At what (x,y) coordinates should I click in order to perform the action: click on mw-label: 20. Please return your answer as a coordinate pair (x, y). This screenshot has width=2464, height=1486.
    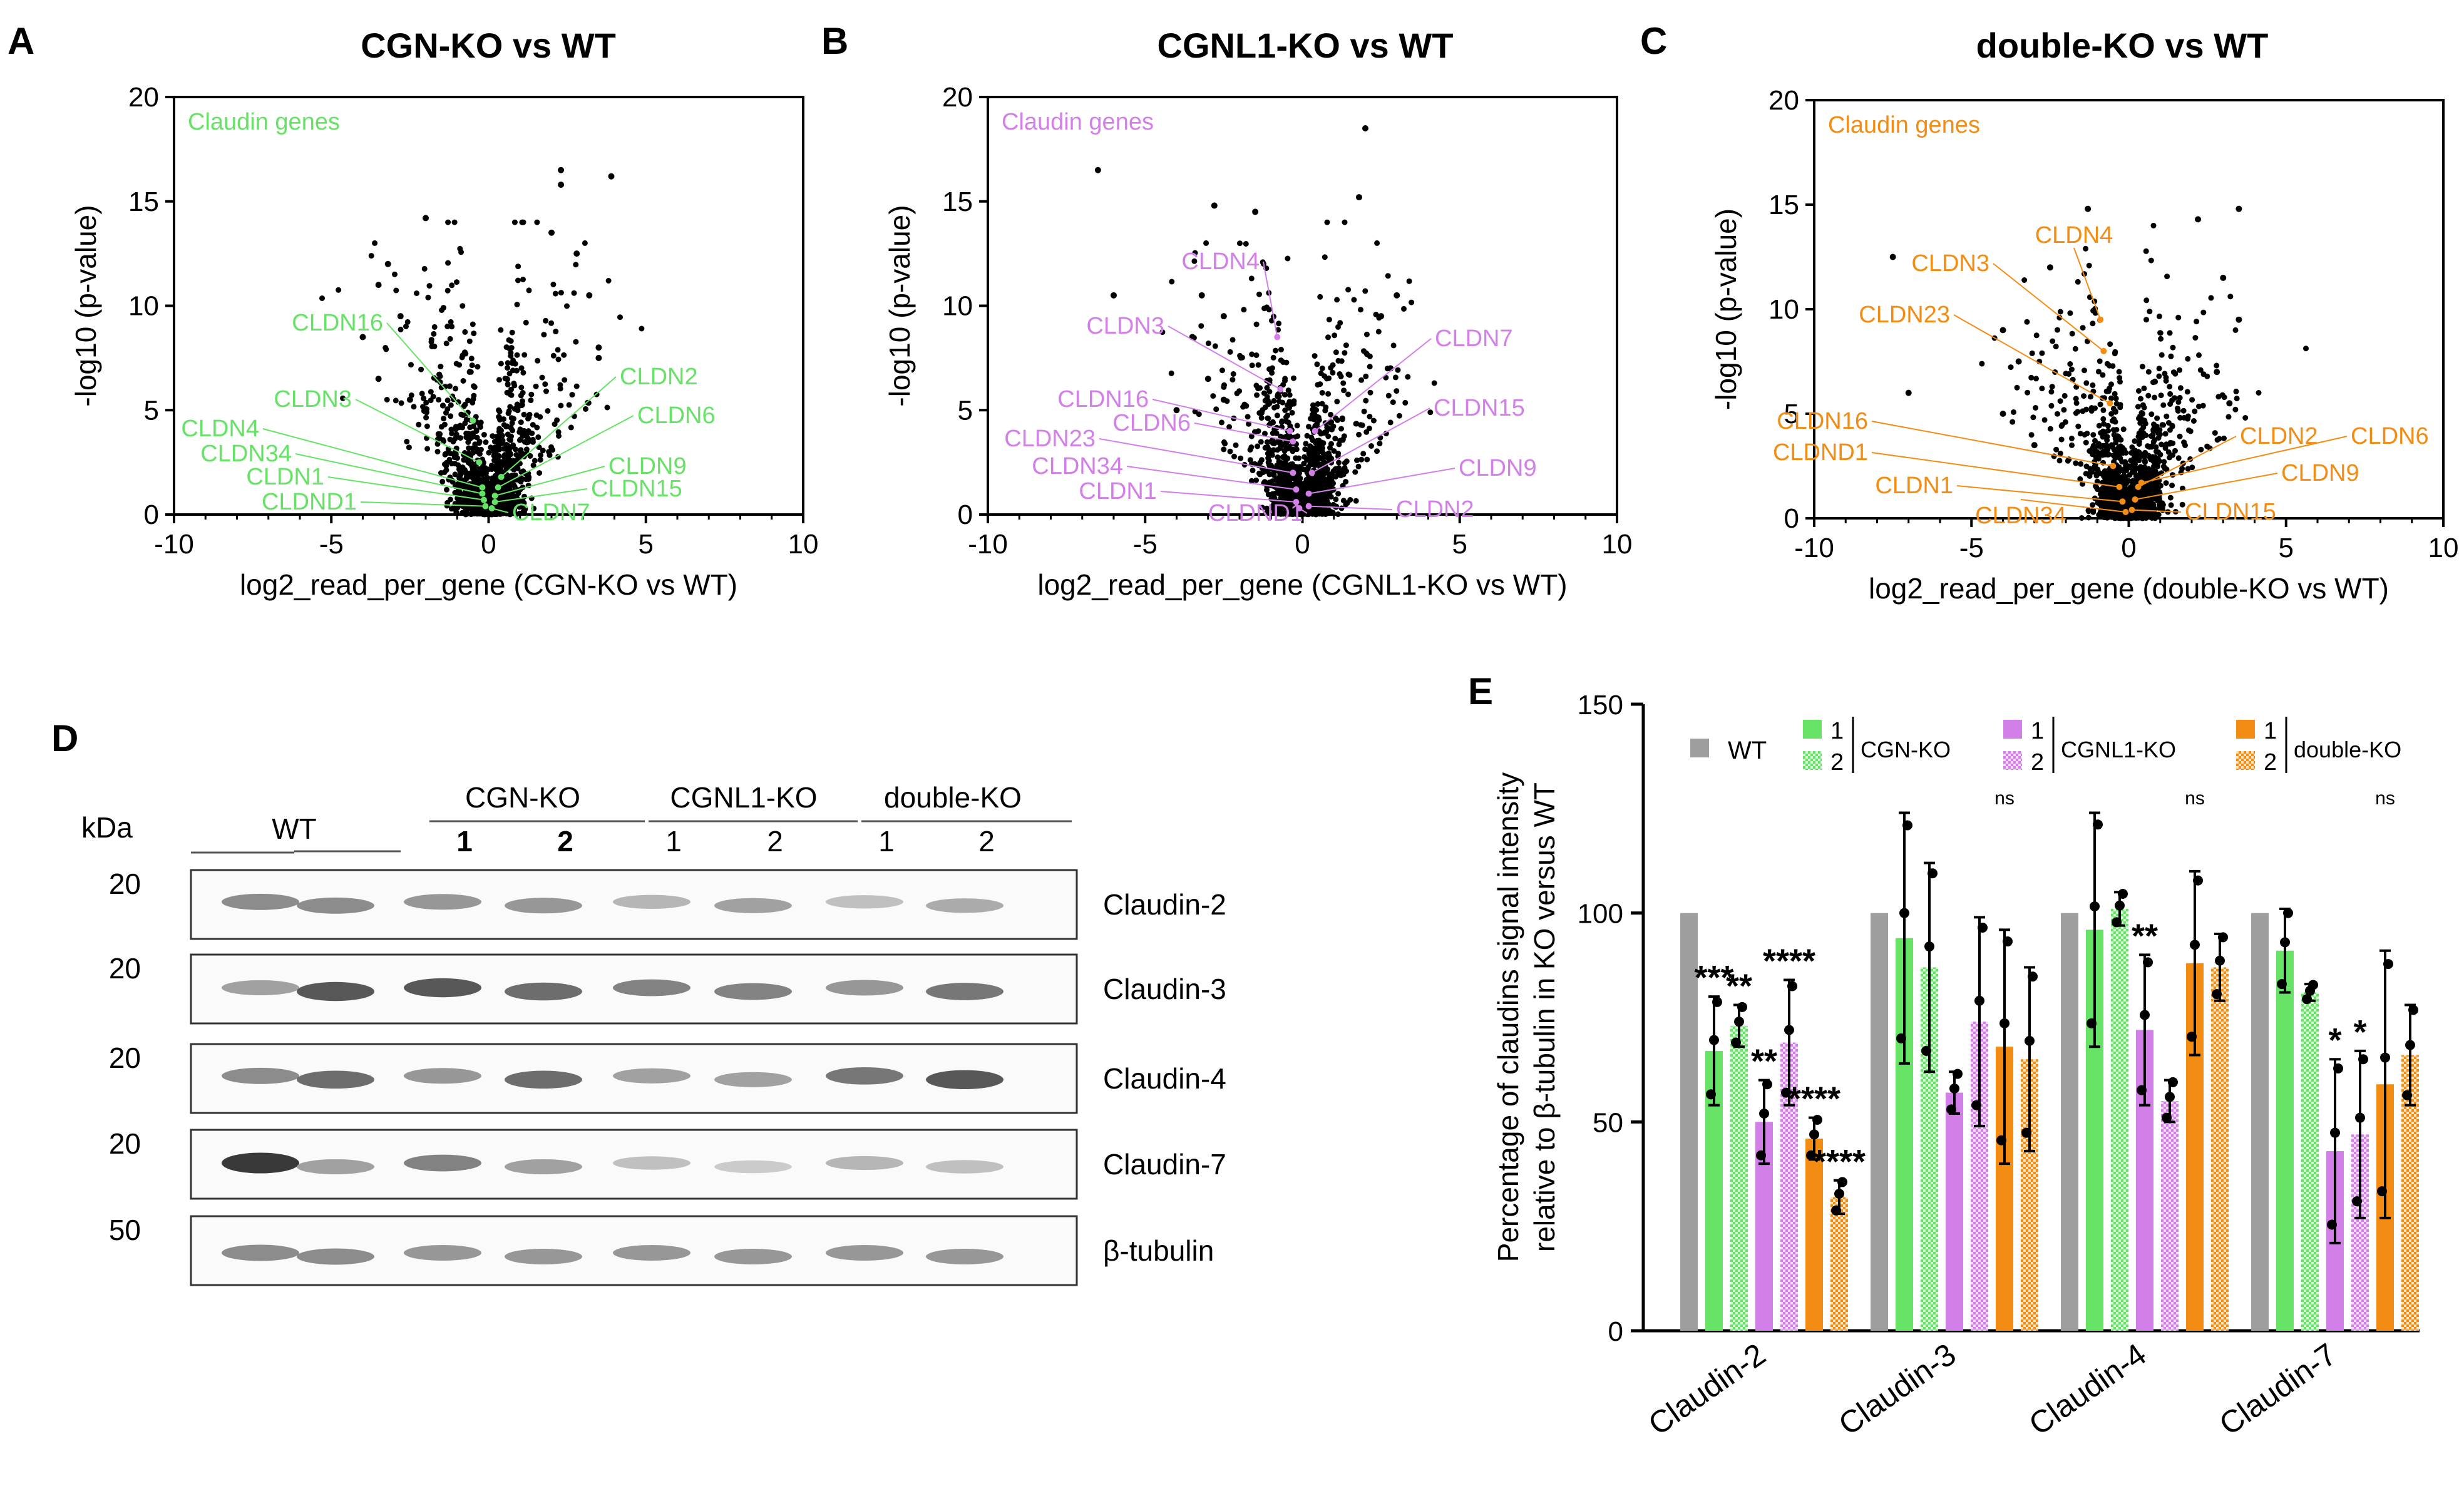
    Looking at the image, I should click on (125, 968).